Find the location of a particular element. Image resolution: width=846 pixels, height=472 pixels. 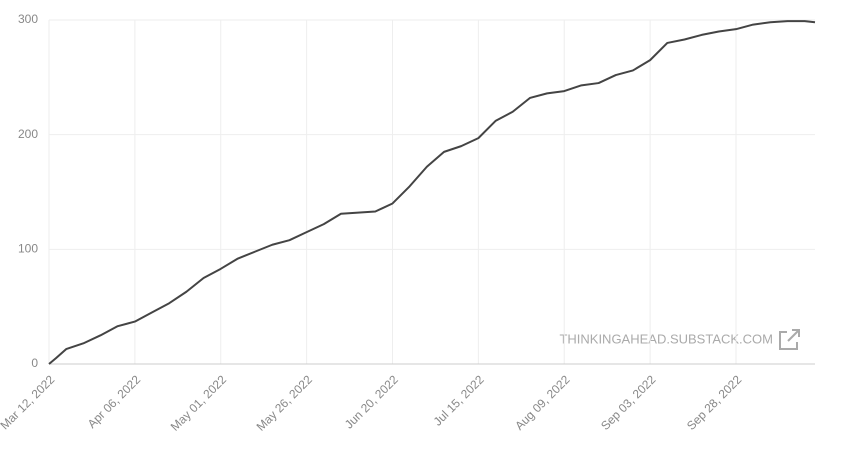

x-tick-label: Mar 12, 2022 is located at coordinates (29, 402).